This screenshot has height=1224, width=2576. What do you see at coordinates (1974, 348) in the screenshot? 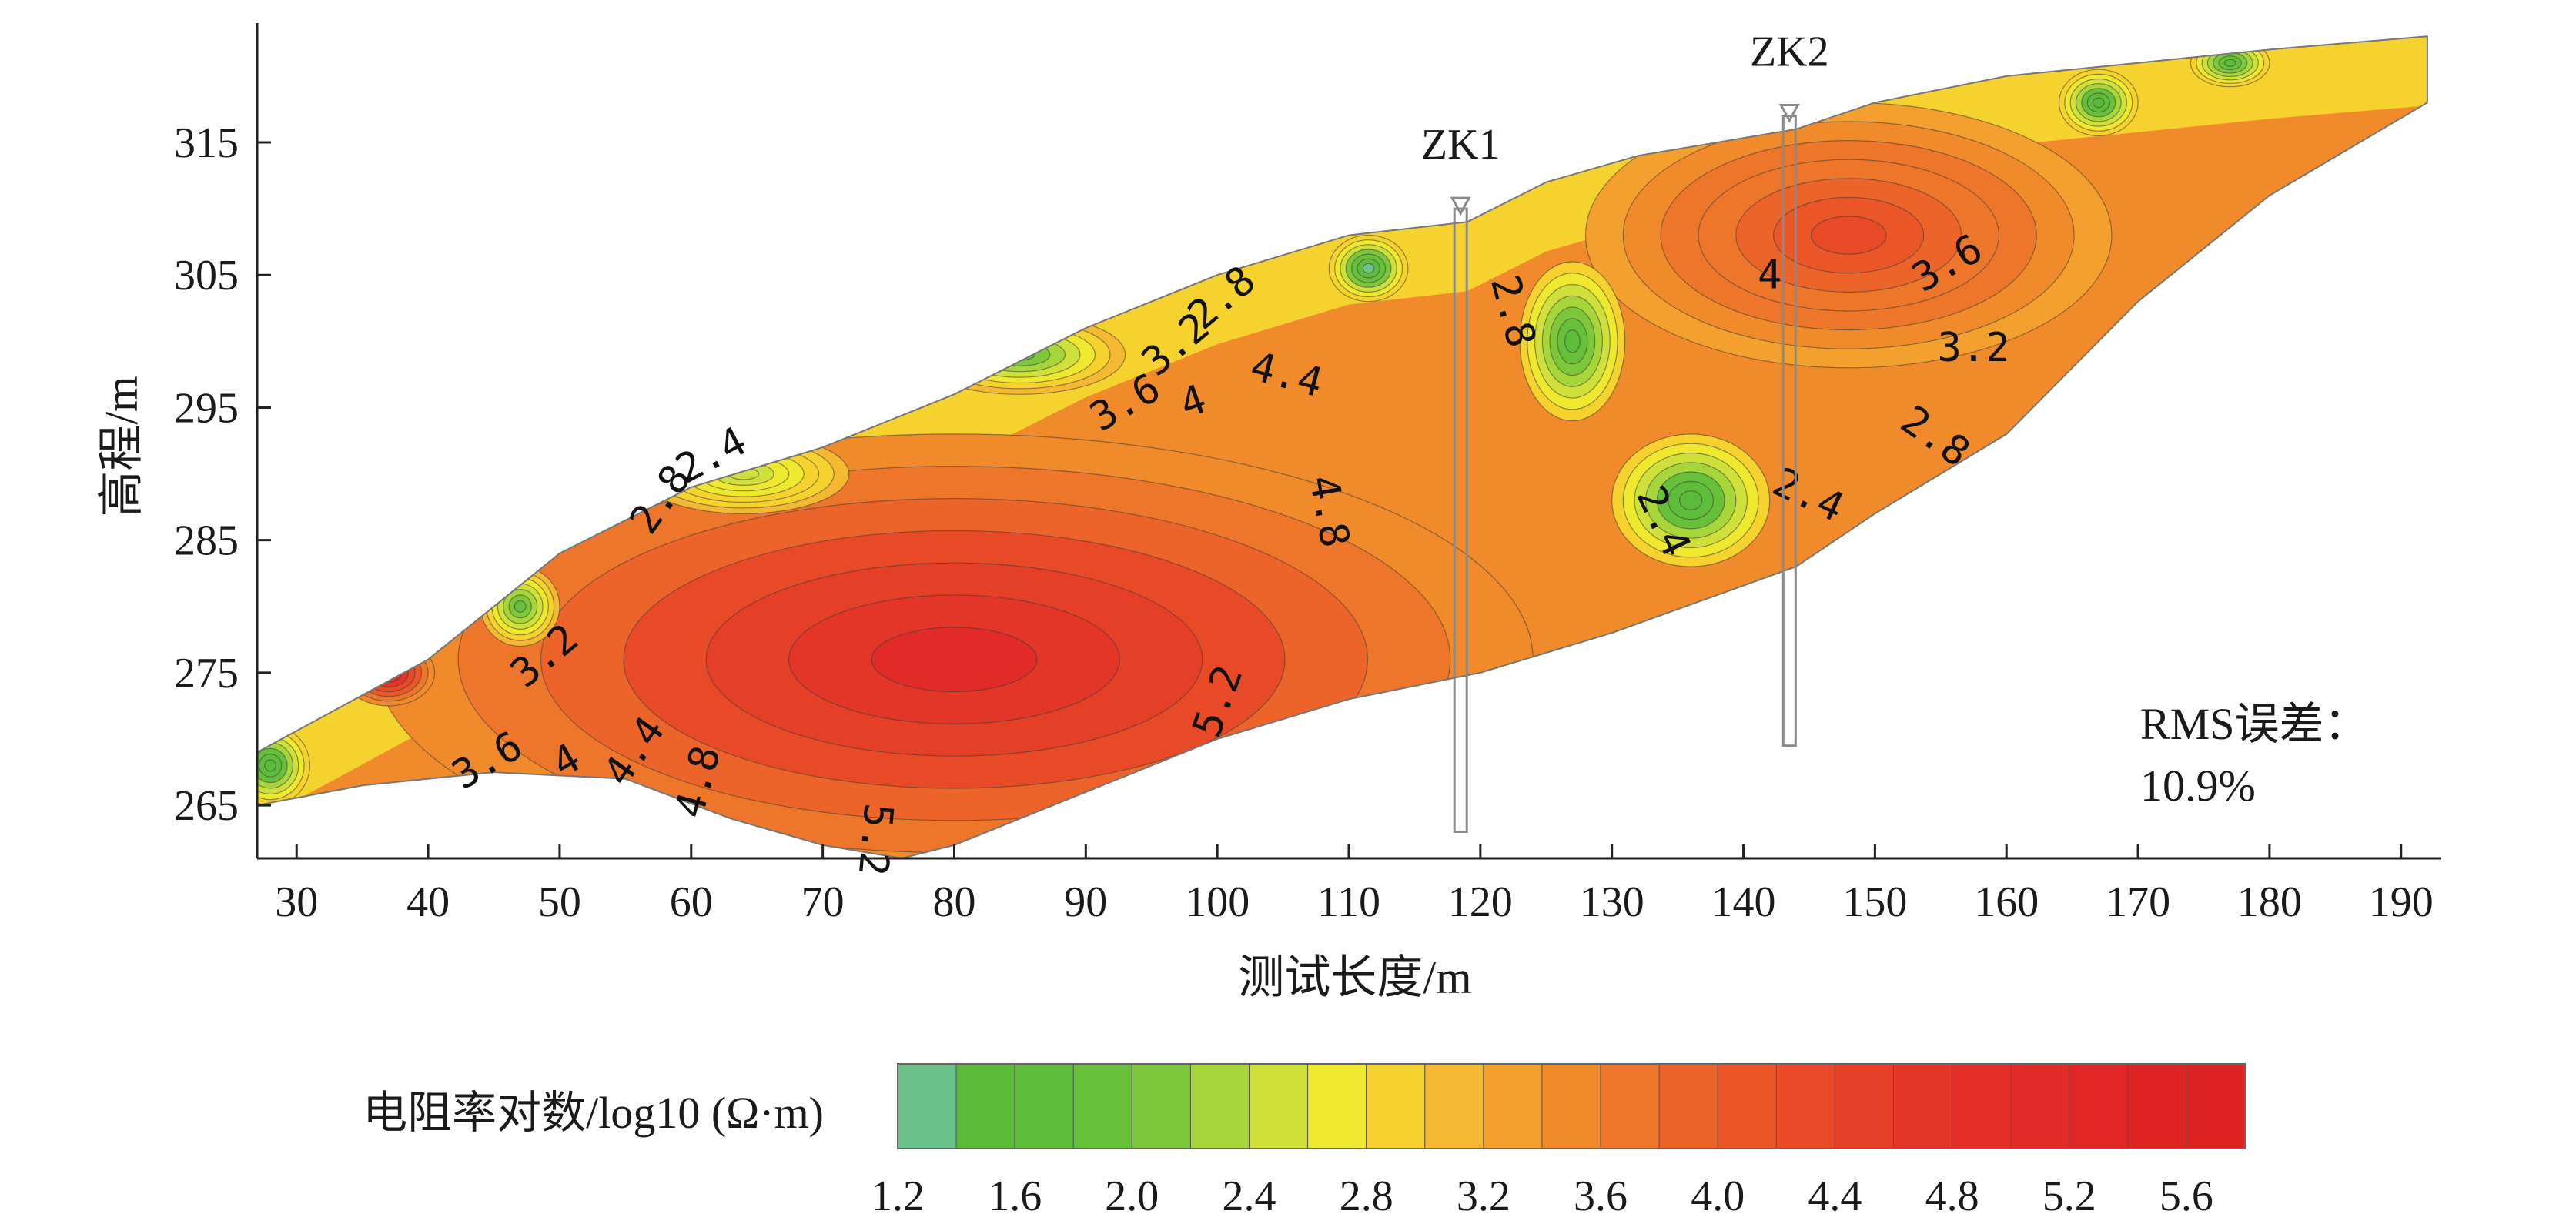
I see `contour-label: 3.2` at bounding box center [1974, 348].